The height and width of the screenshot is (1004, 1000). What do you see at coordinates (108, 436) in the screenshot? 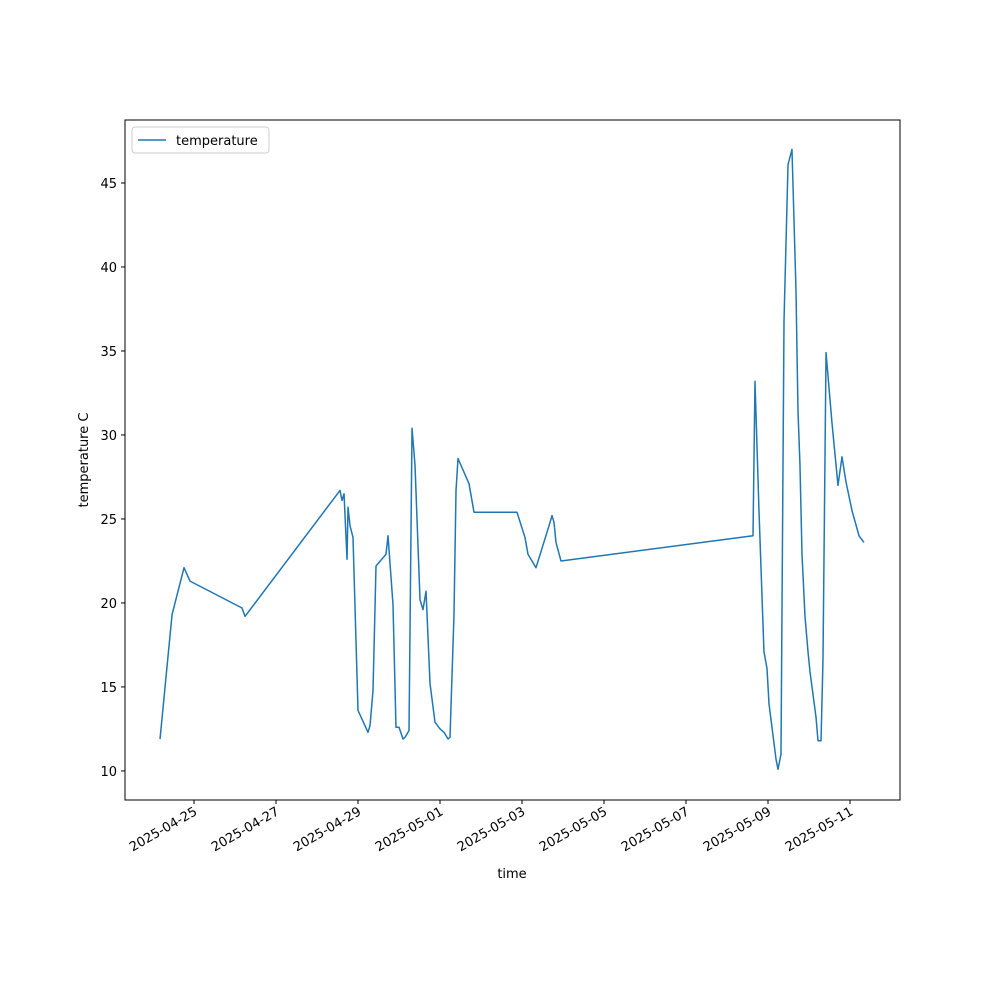
I see `y-tick-label: 30` at bounding box center [108, 436].